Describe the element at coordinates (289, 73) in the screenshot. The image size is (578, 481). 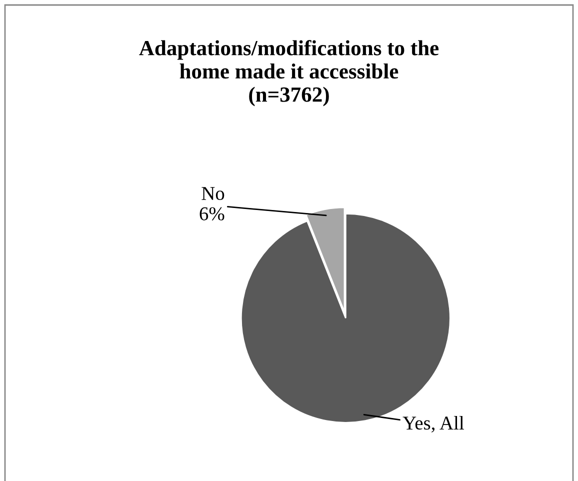
I see `chart-title: Adaptations/modifications to the home made it accessible (n=3762)` at that location.